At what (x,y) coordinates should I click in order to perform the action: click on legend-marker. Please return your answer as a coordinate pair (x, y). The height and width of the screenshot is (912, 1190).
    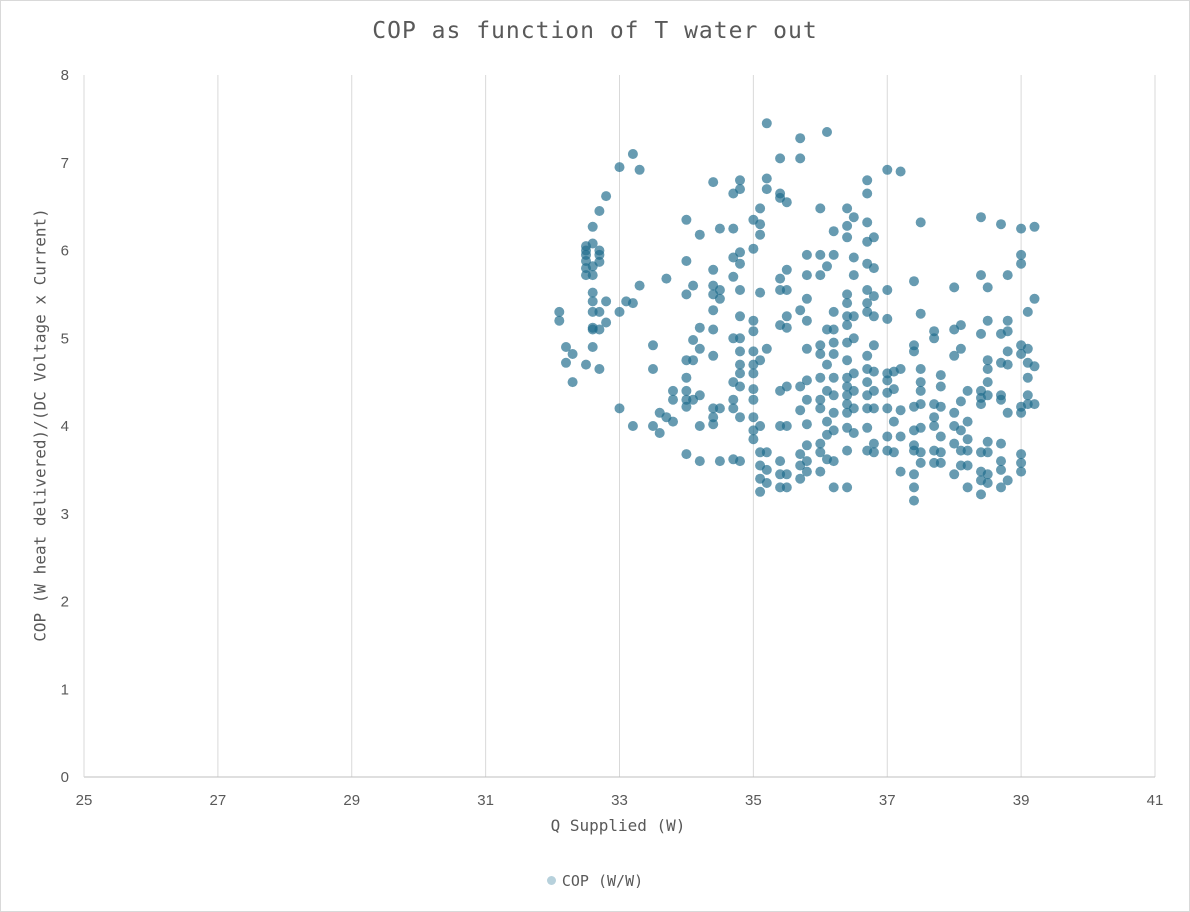
    Looking at the image, I should click on (551, 880).